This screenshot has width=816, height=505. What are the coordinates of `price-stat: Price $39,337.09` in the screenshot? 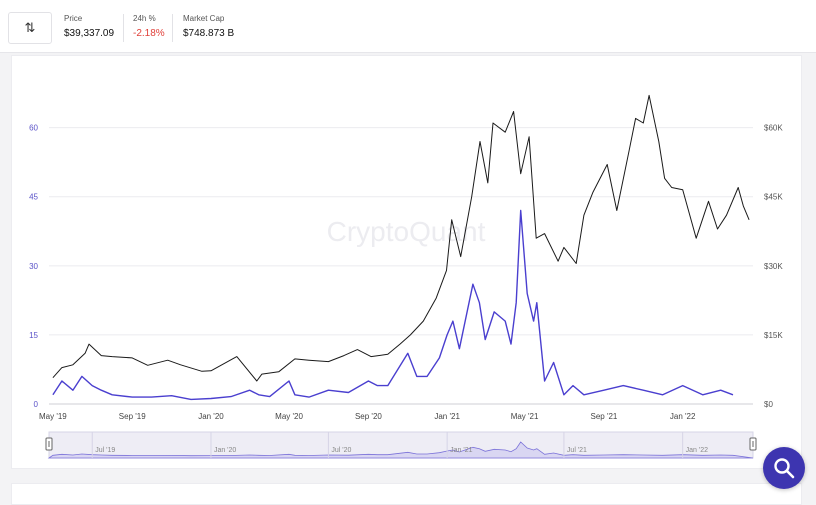 It's located at (89, 27).